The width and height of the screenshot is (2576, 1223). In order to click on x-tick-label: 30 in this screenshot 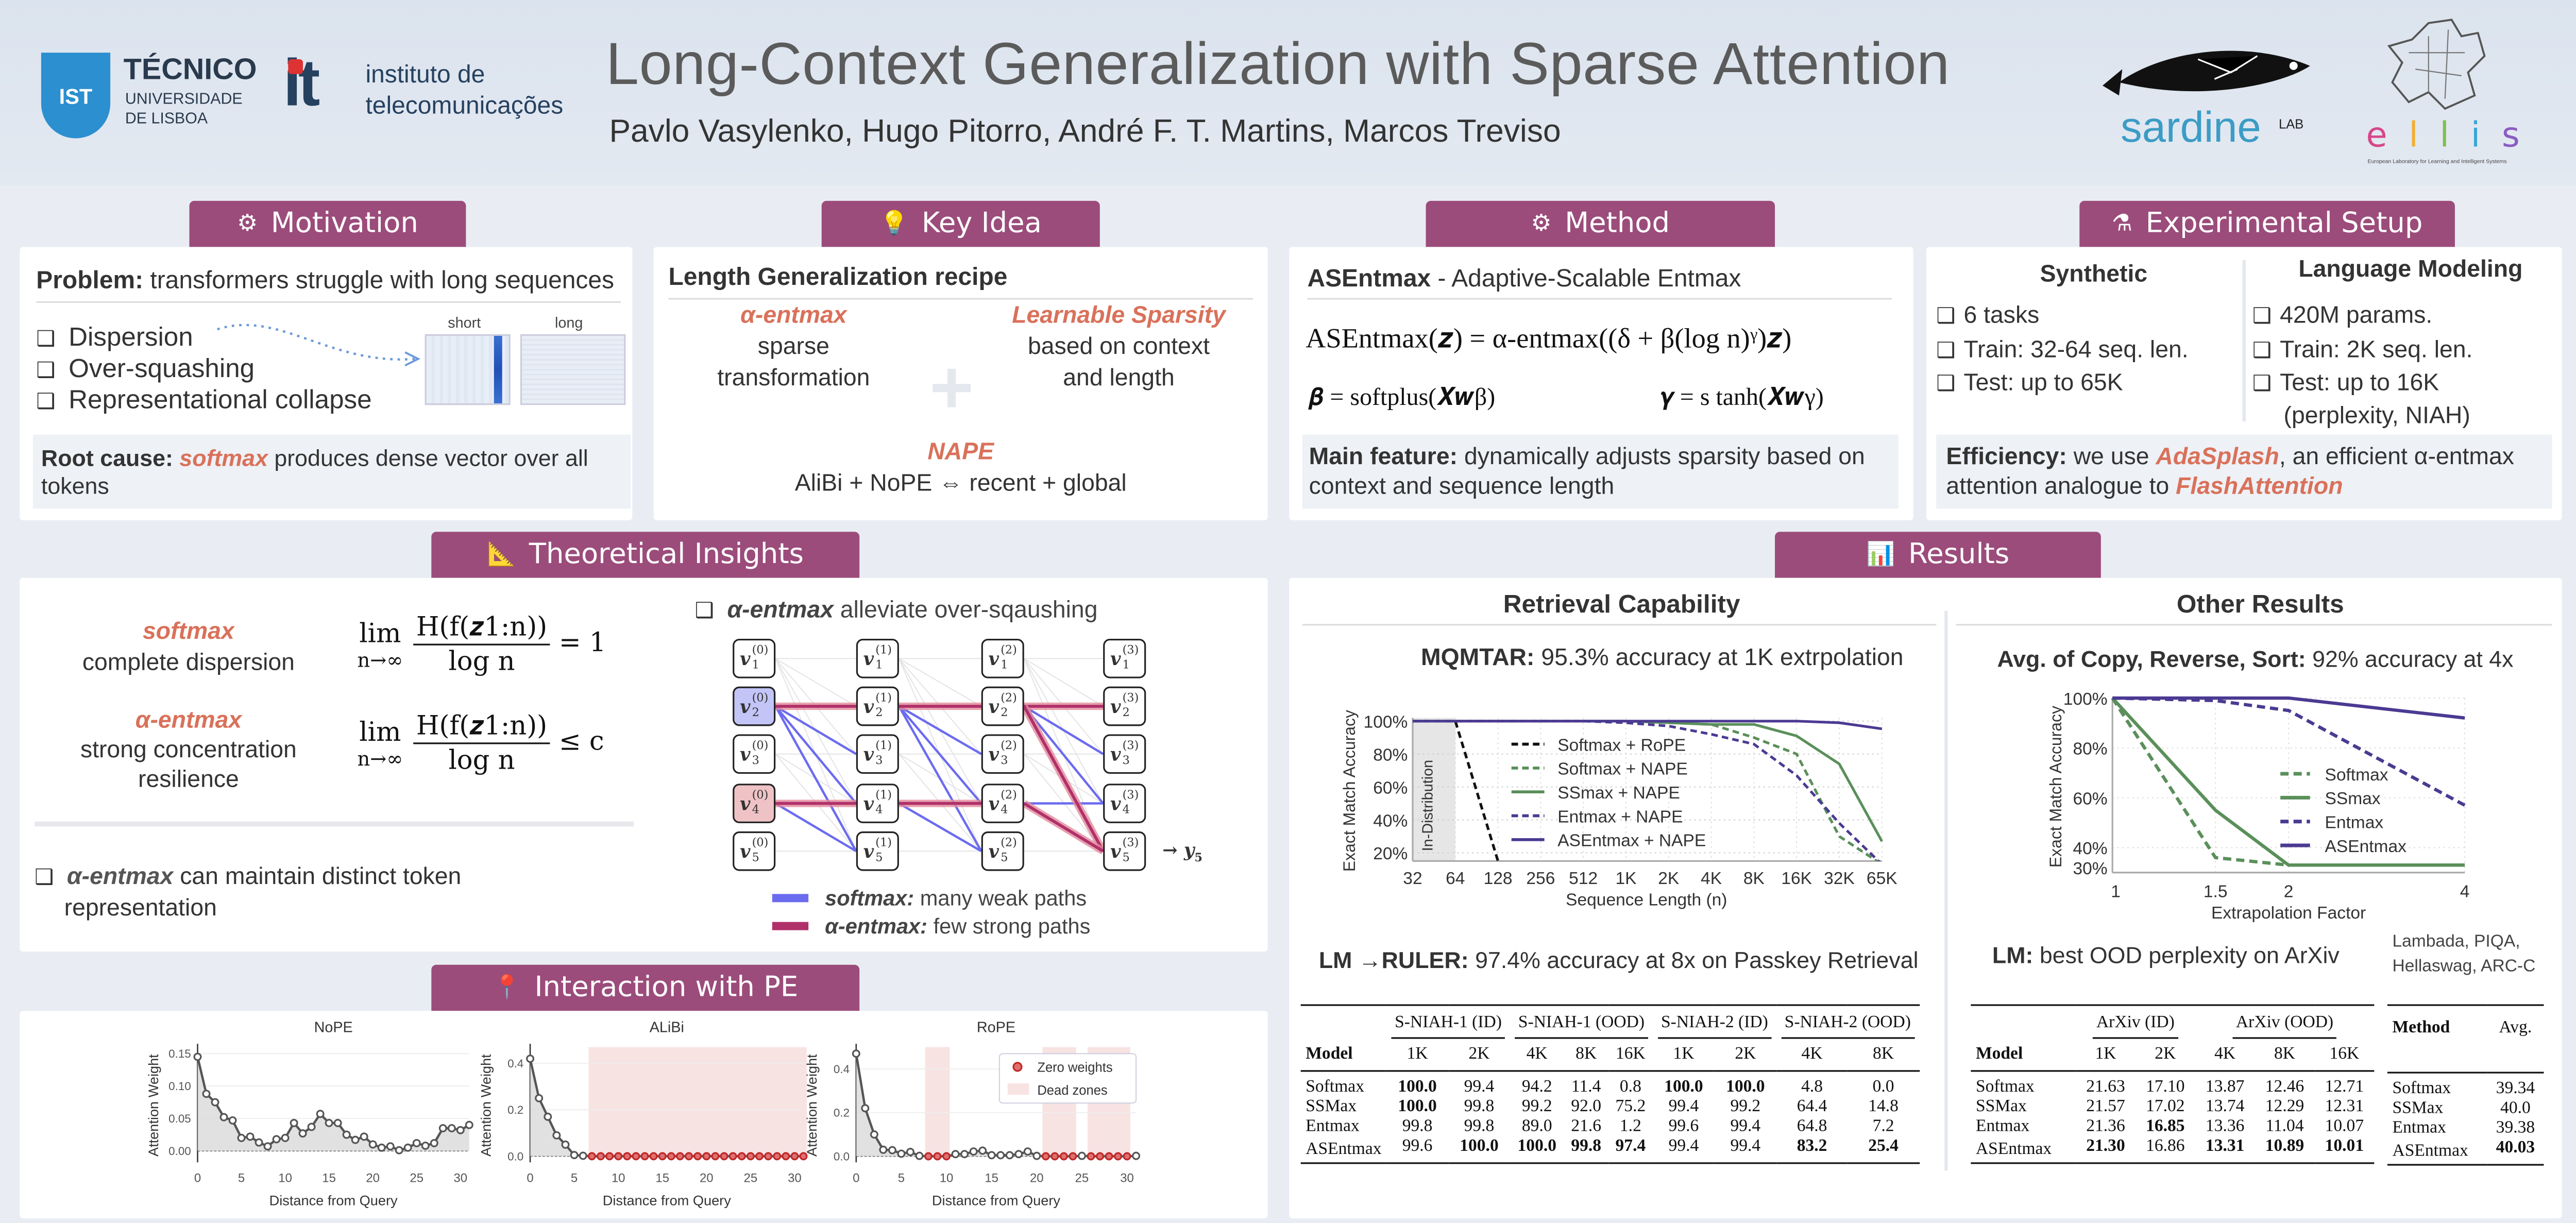, I will do `click(1127, 1178)`.